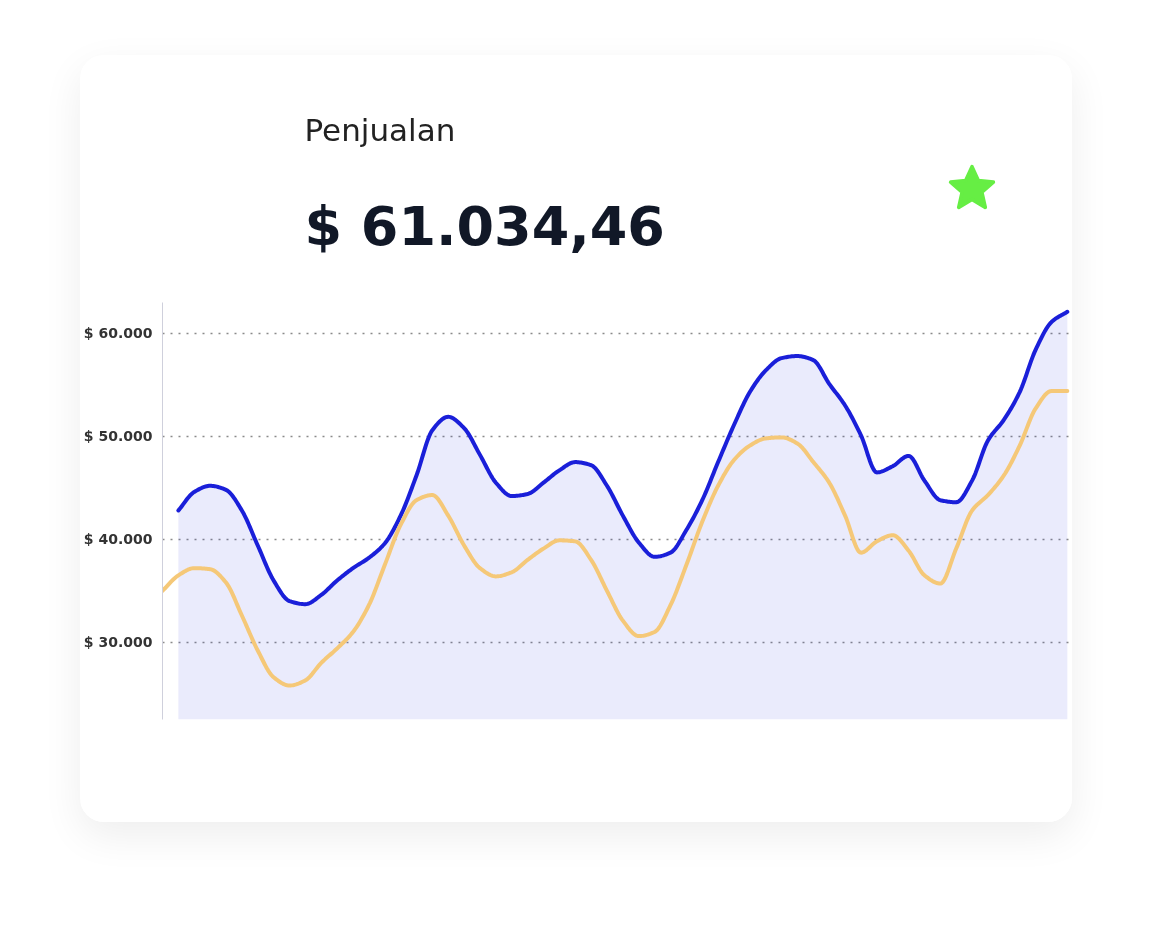 The image size is (1152, 928). What do you see at coordinates (118, 642) in the screenshot?
I see `y-tick-label: $ 30.000` at bounding box center [118, 642].